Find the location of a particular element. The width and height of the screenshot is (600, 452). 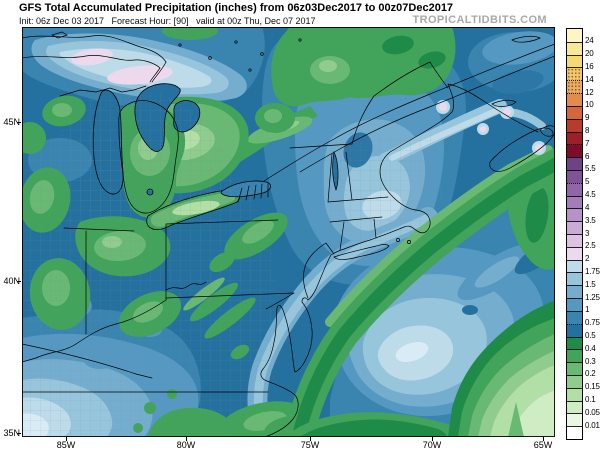

colorbar-segment-0.05-0.1 is located at coordinates (574, 407).